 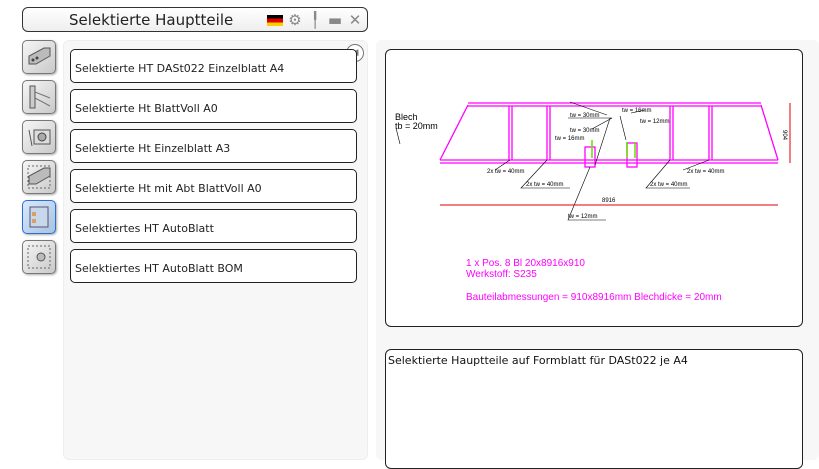 I want to click on german-flag-icon, so click(x=275, y=20).